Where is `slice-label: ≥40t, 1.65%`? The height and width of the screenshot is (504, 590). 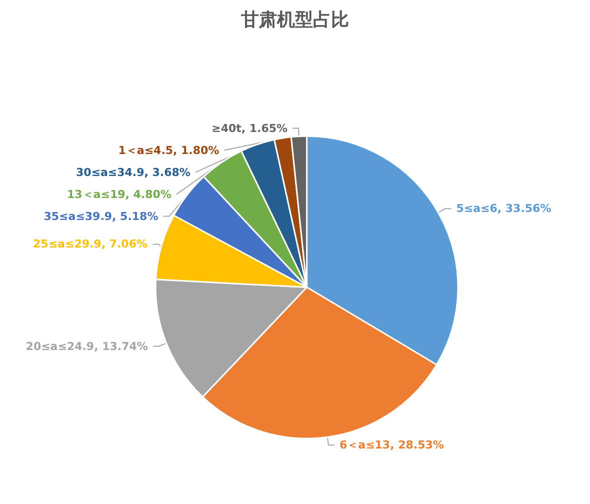 slice-label: ≥40t, 1.65% is located at coordinates (250, 128).